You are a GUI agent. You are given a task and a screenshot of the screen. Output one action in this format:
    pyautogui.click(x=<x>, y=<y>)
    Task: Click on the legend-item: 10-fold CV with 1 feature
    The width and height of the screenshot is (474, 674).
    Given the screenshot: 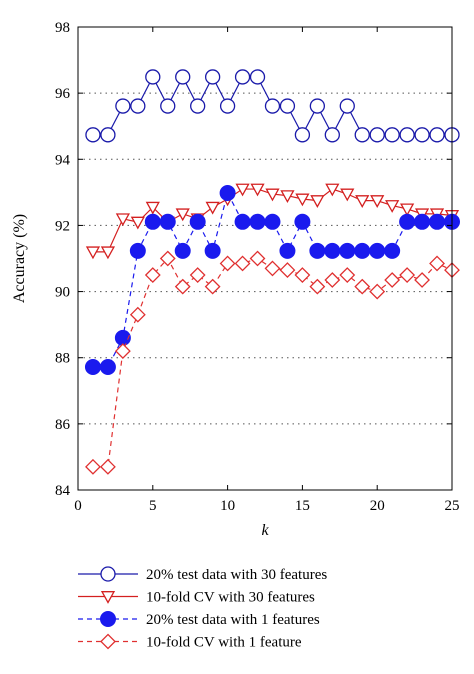 What is the action you would take?
    pyautogui.click(x=190, y=642)
    